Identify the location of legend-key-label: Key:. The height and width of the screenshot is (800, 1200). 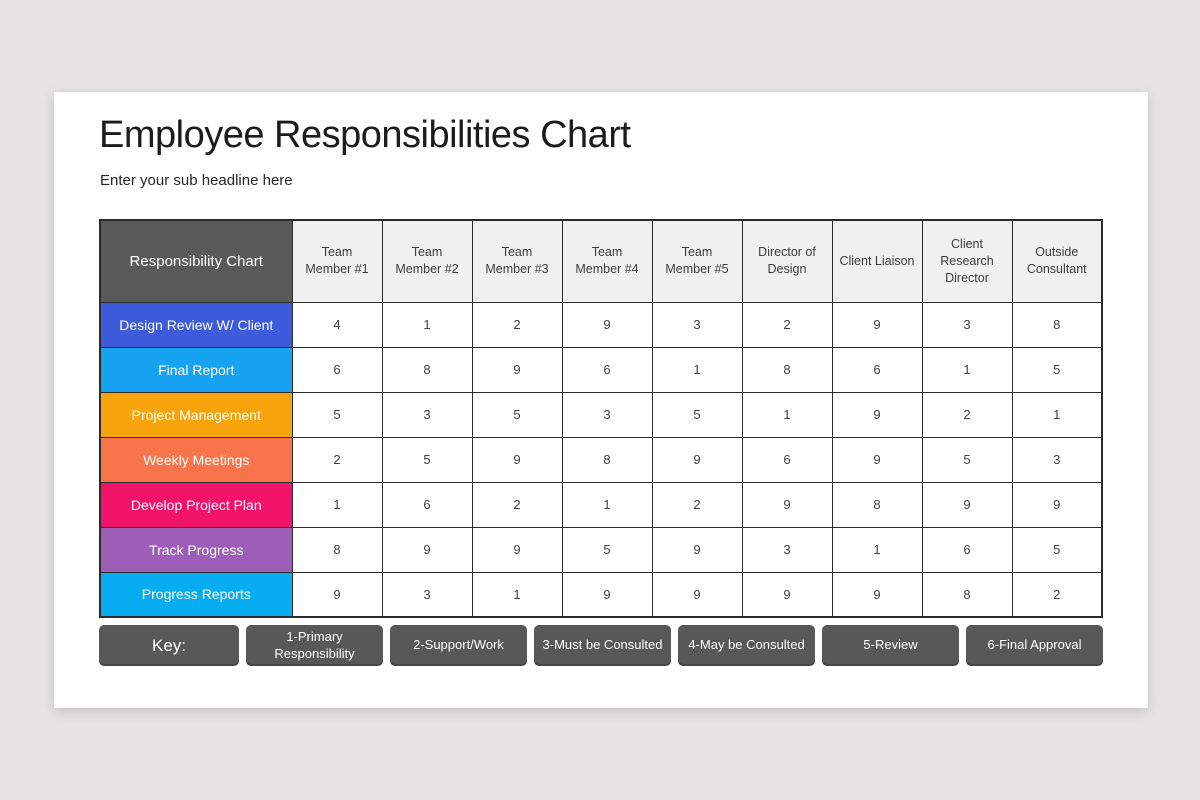
(169, 645).